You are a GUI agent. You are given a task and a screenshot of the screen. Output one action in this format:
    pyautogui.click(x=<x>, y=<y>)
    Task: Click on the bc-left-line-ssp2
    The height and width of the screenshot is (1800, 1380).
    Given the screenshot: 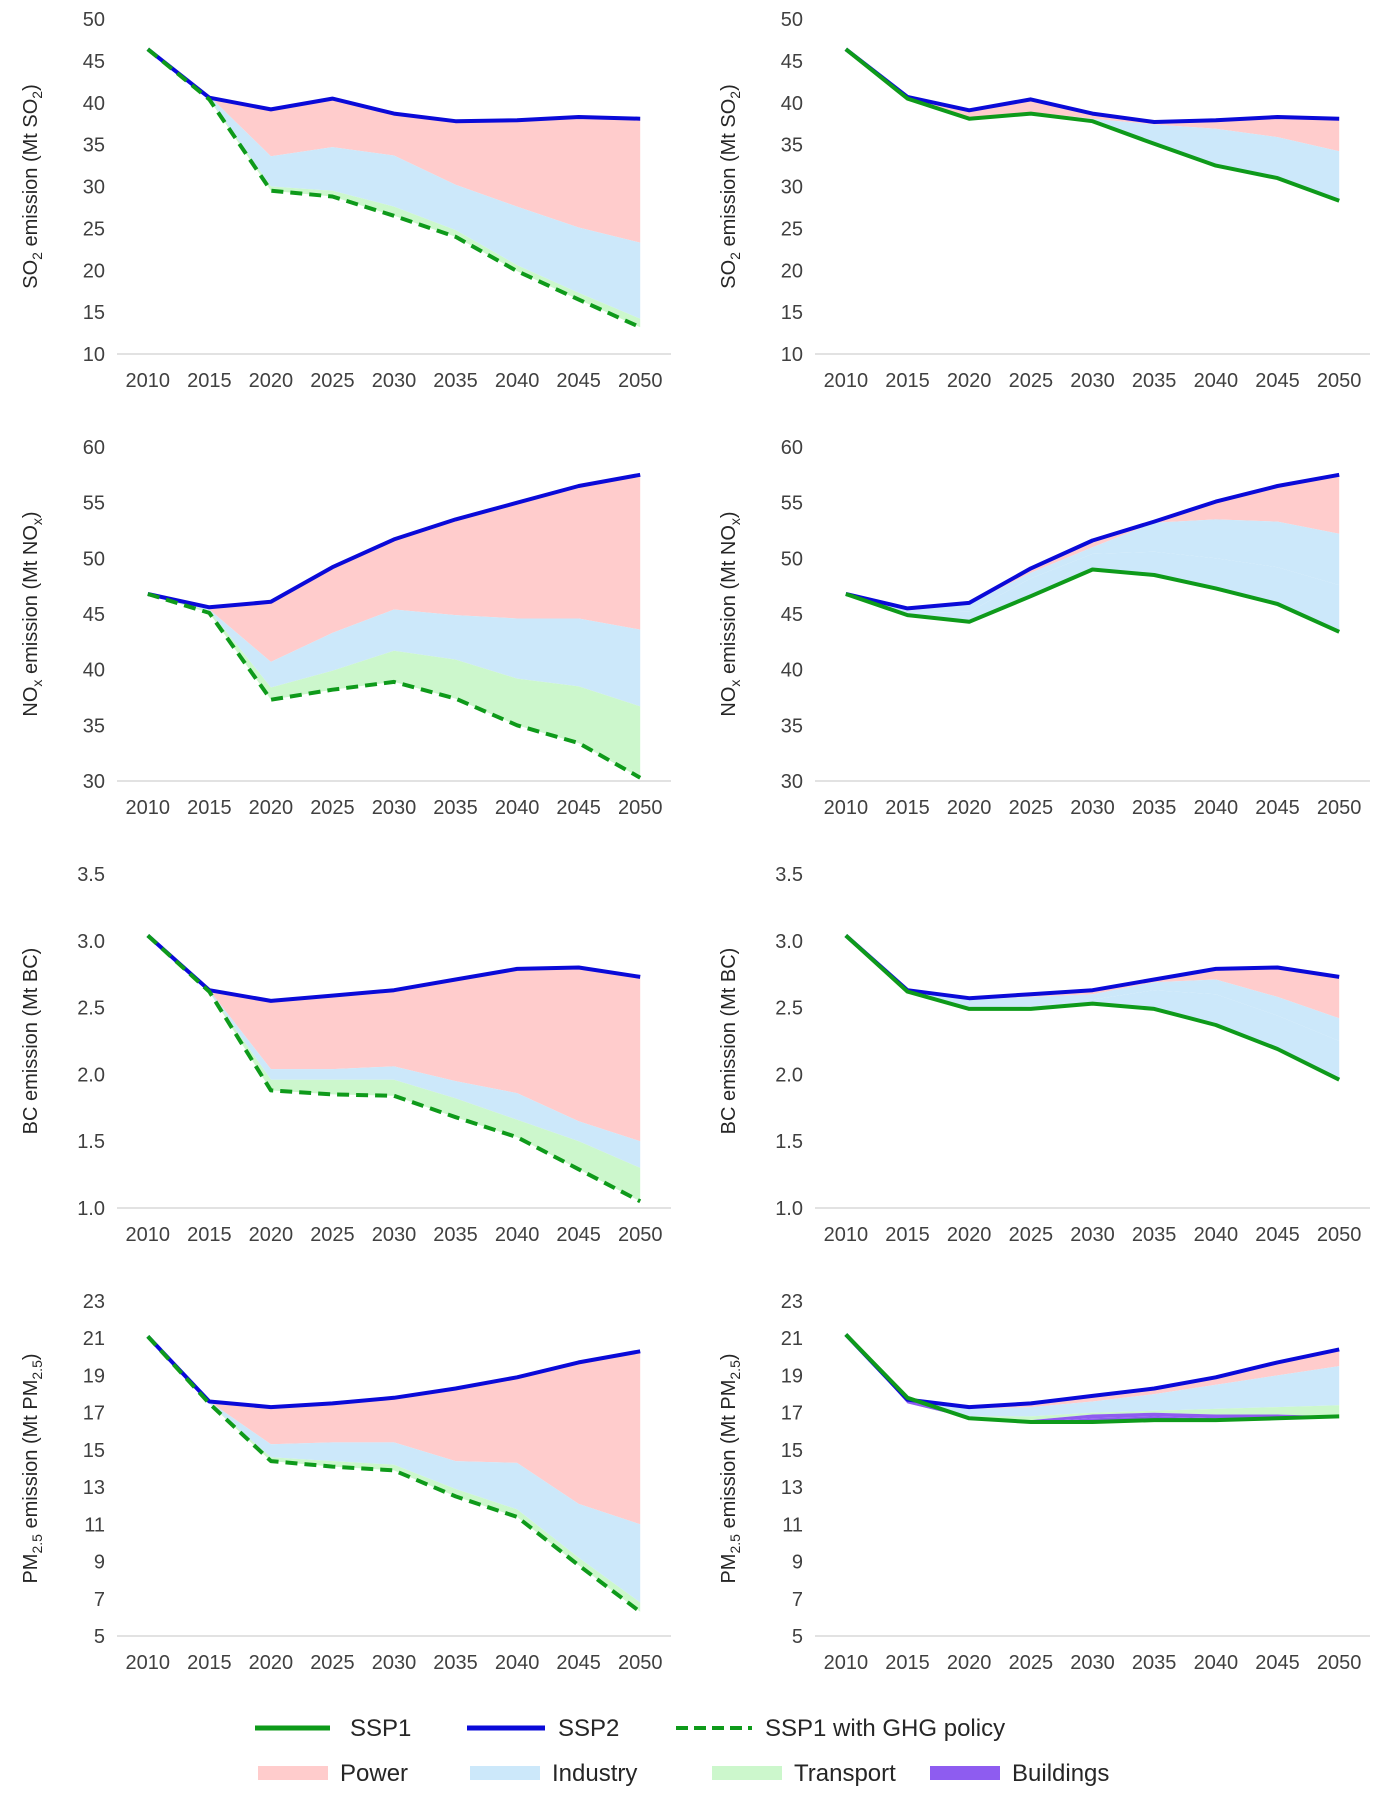 What is the action you would take?
    pyautogui.click(x=393, y=968)
    